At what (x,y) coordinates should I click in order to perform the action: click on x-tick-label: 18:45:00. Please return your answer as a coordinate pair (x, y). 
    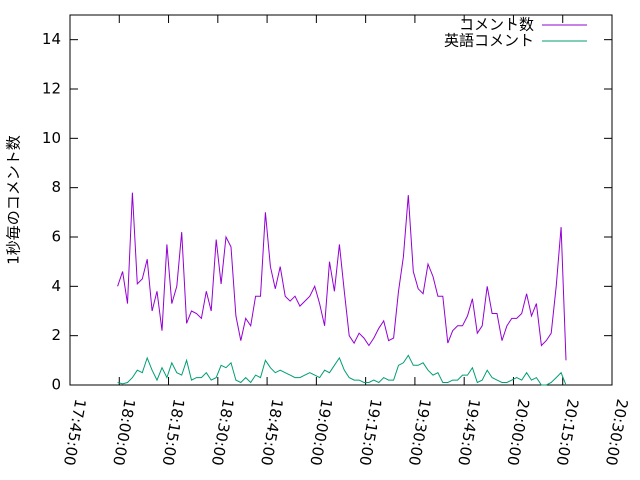
    Looking at the image, I should click on (271, 432).